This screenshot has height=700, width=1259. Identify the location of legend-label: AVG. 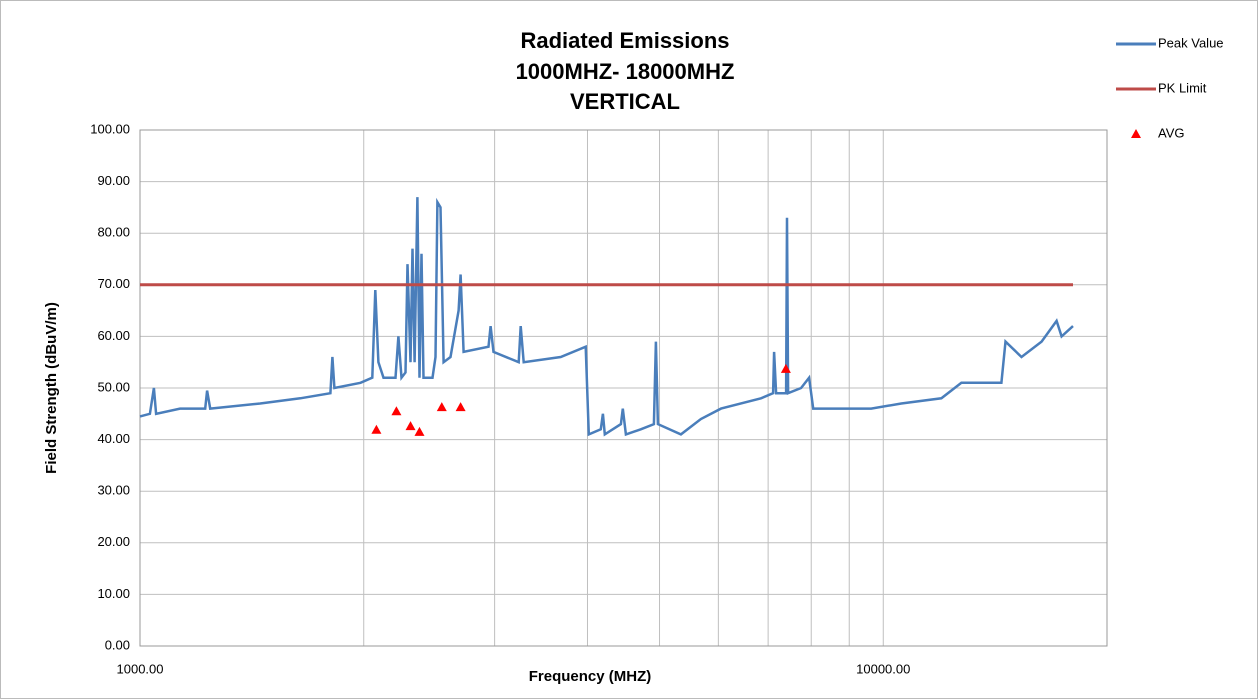
(1171, 132).